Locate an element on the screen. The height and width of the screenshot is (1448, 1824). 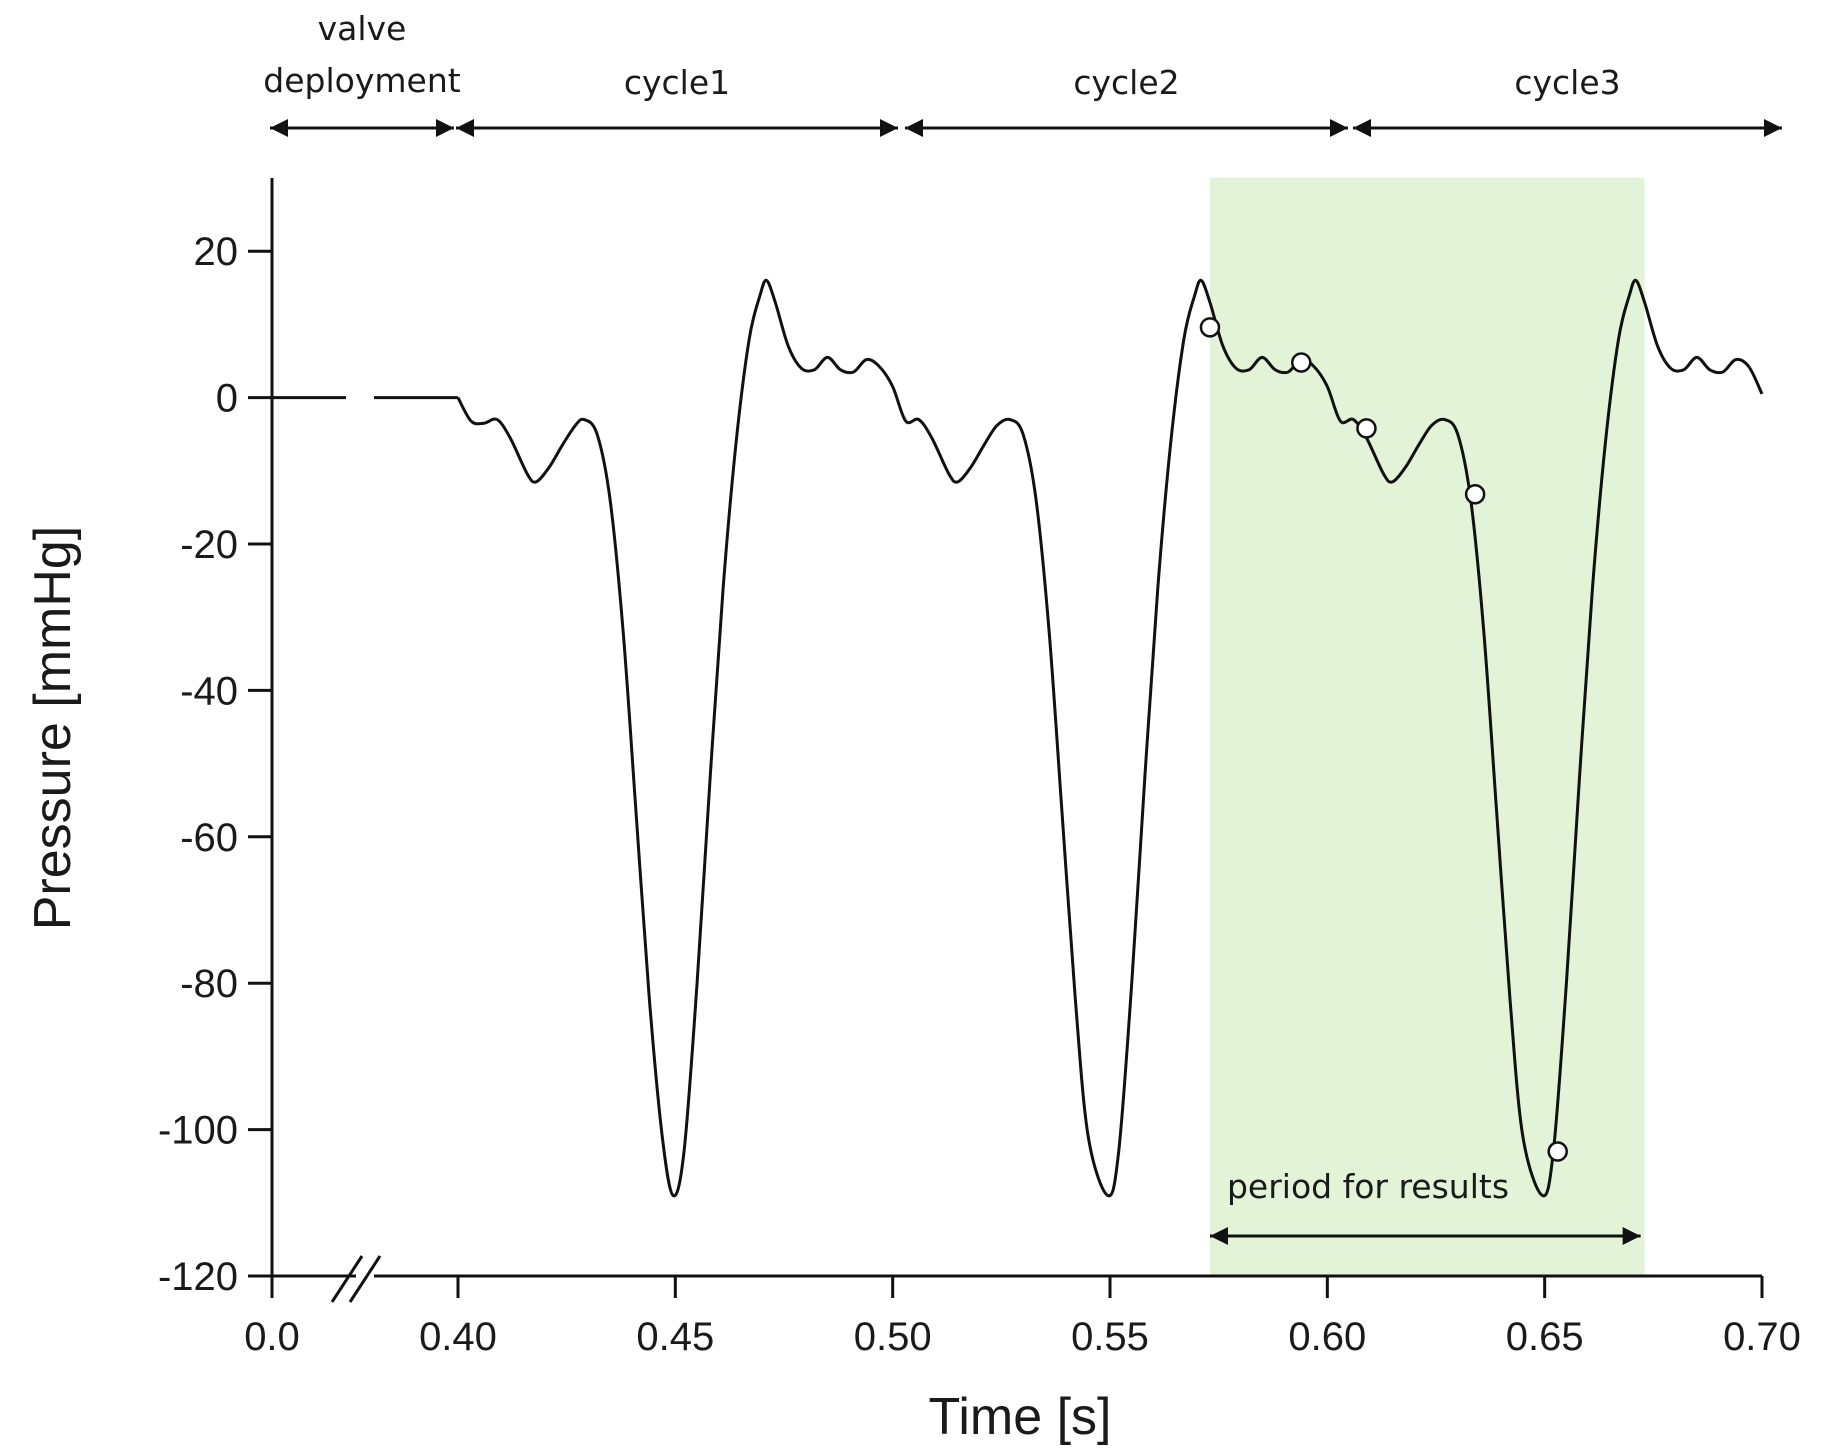
period-label: period for results is located at coordinates (1368, 1186).